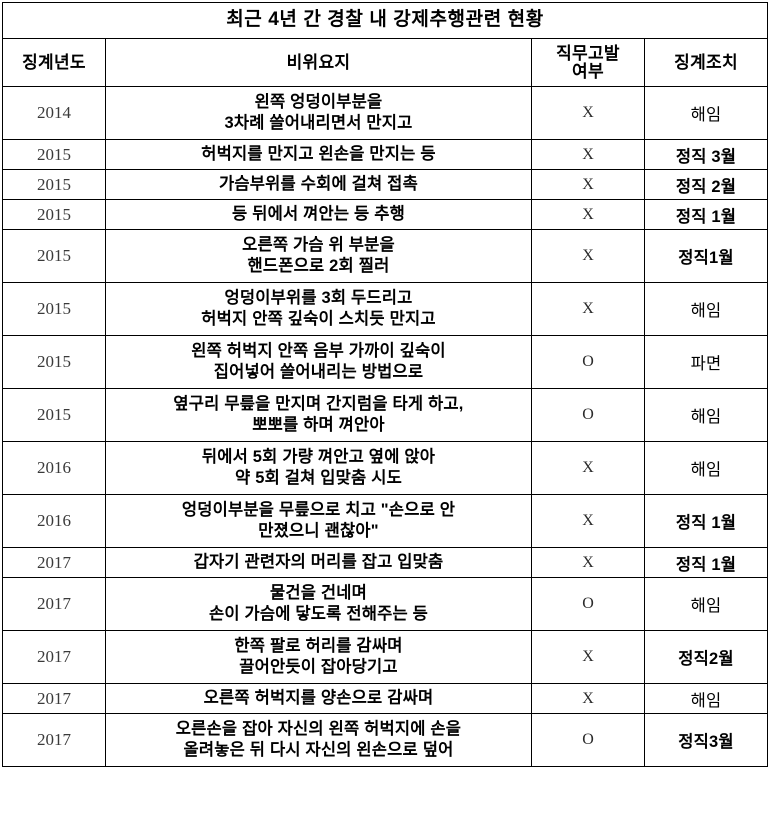  Describe the element at coordinates (318, 214) in the screenshot. I see `cell-misconduct-summary: 등 뒤에서 껴안는 등 추행` at that location.